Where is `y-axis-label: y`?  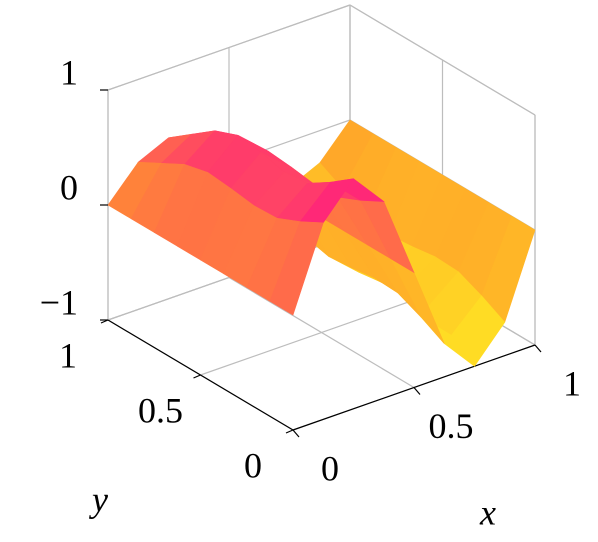
y-axis-label: y is located at coordinates (98, 499).